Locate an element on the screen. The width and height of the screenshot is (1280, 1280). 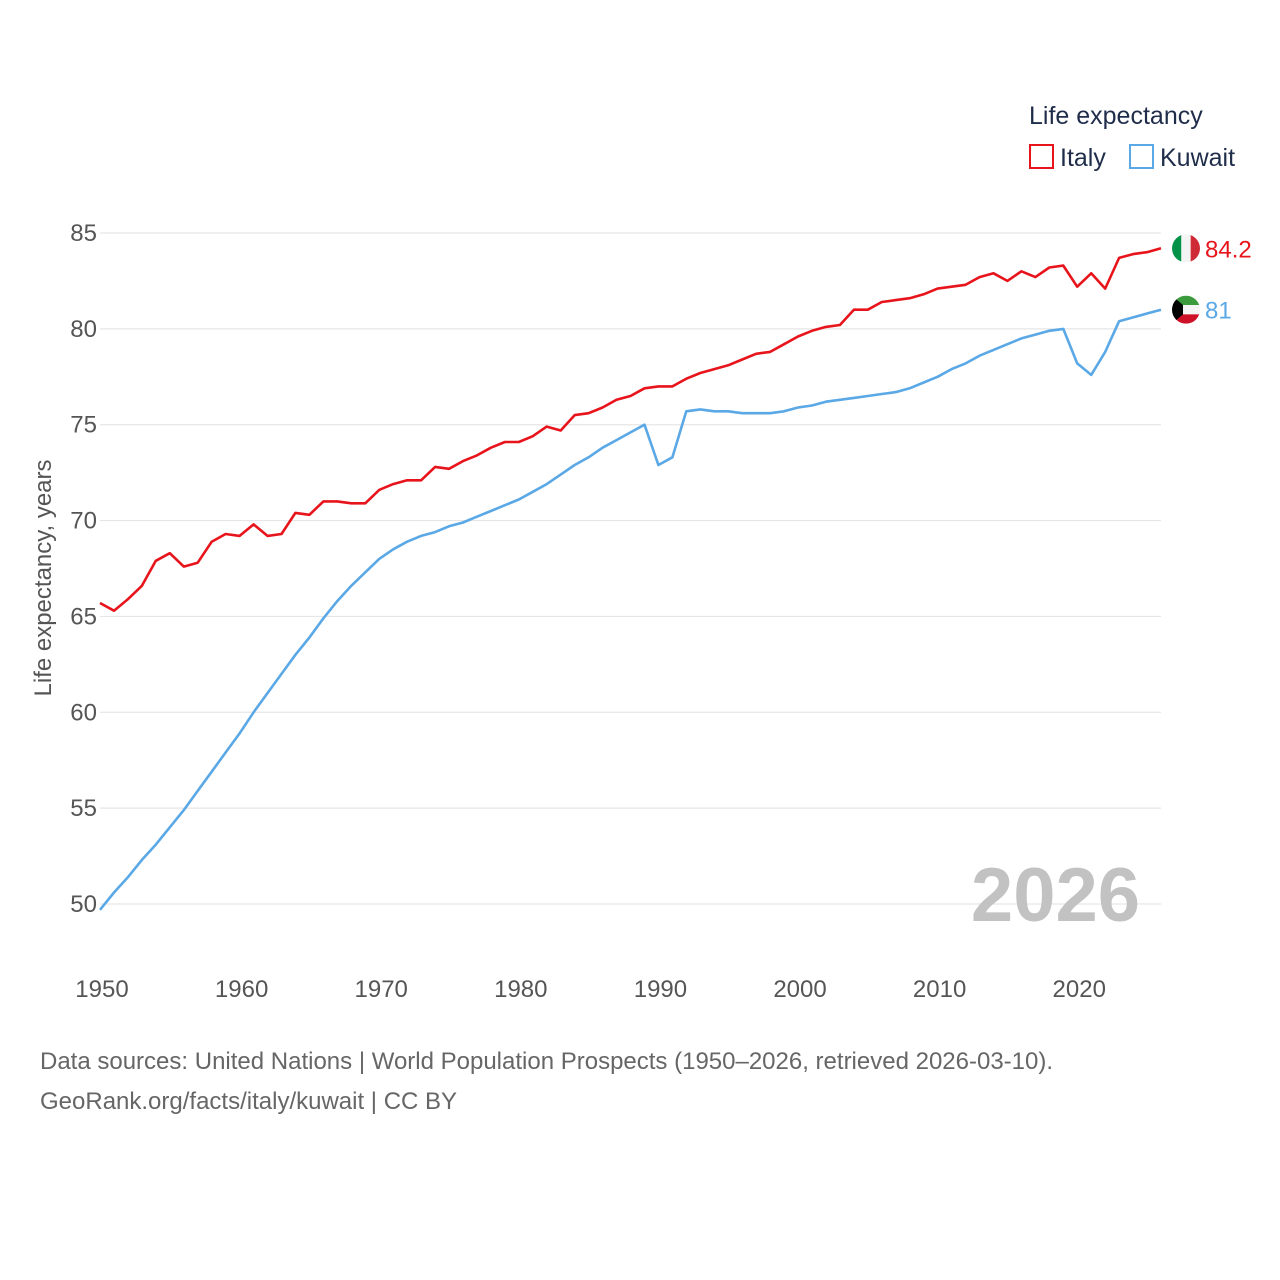
y-tick-label-60: 60 is located at coordinates (83, 712).